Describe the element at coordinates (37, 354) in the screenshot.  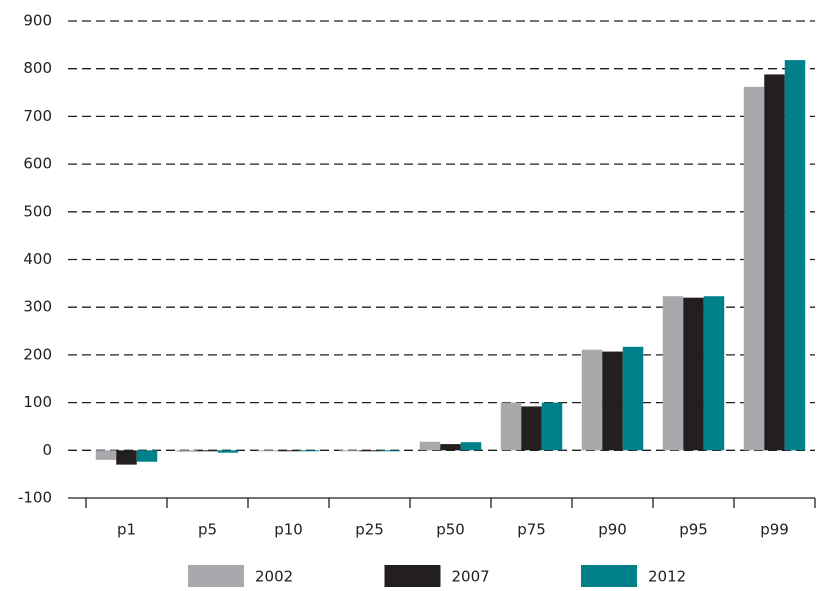
I see `y-tick-label: 200` at that location.